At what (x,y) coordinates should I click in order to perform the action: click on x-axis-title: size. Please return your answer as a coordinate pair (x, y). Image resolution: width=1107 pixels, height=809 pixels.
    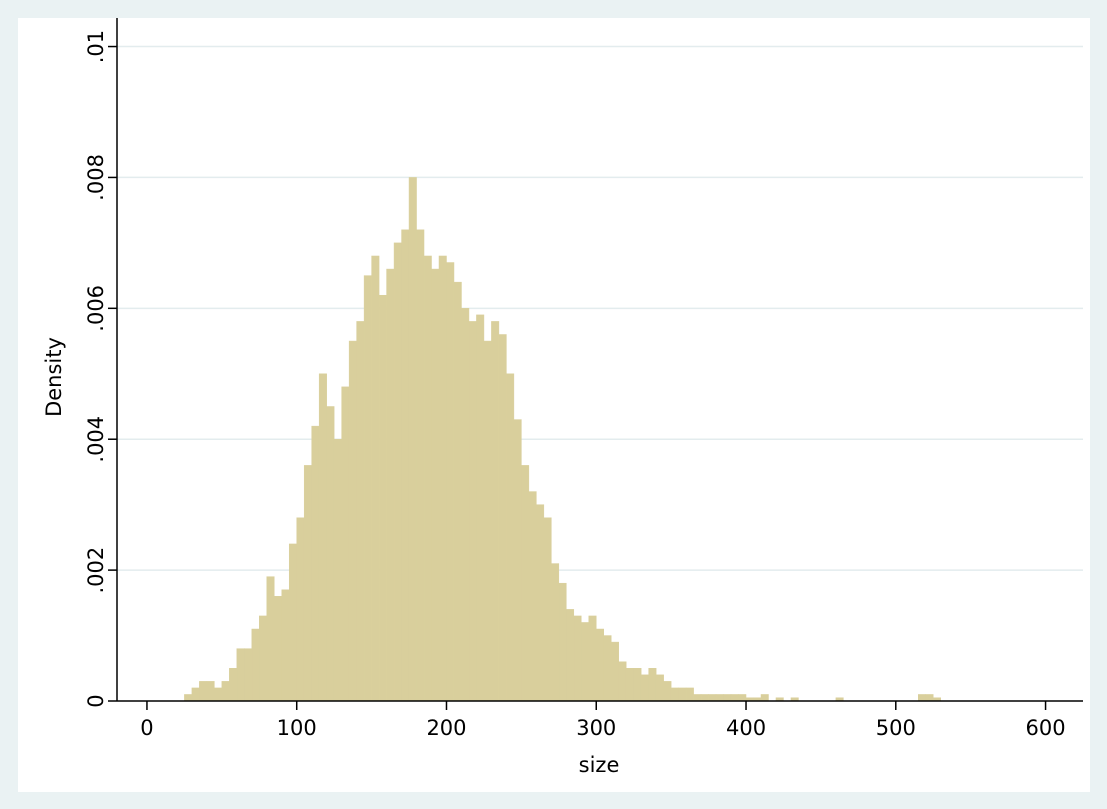
    Looking at the image, I should click on (599, 765).